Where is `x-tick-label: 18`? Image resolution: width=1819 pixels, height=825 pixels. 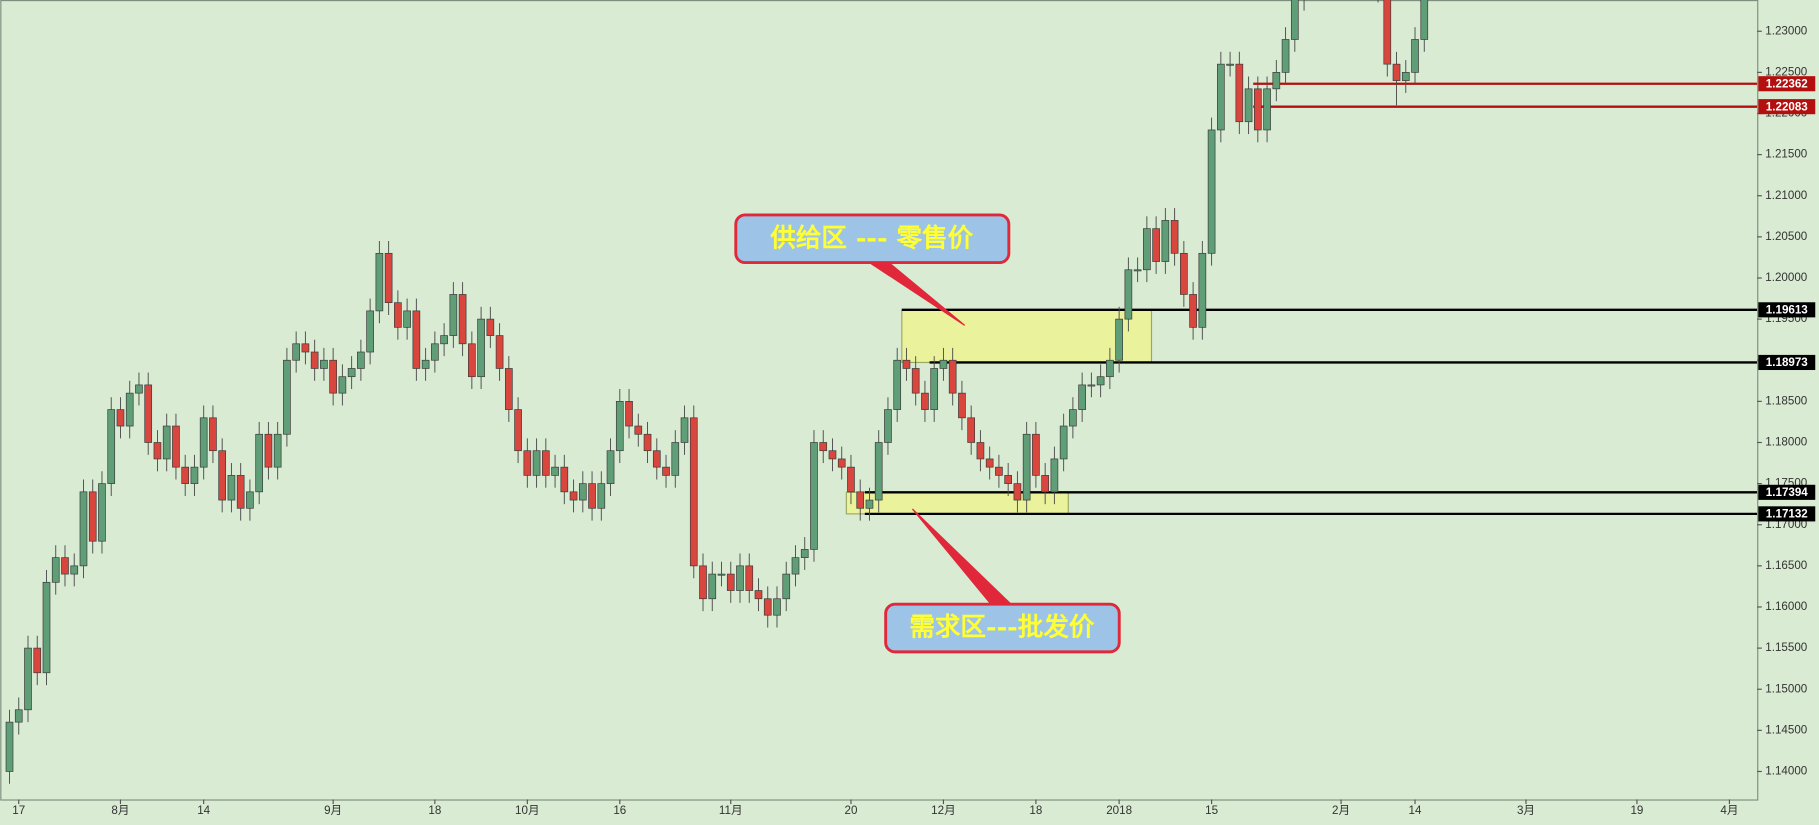 x-tick-label: 18 is located at coordinates (434, 810).